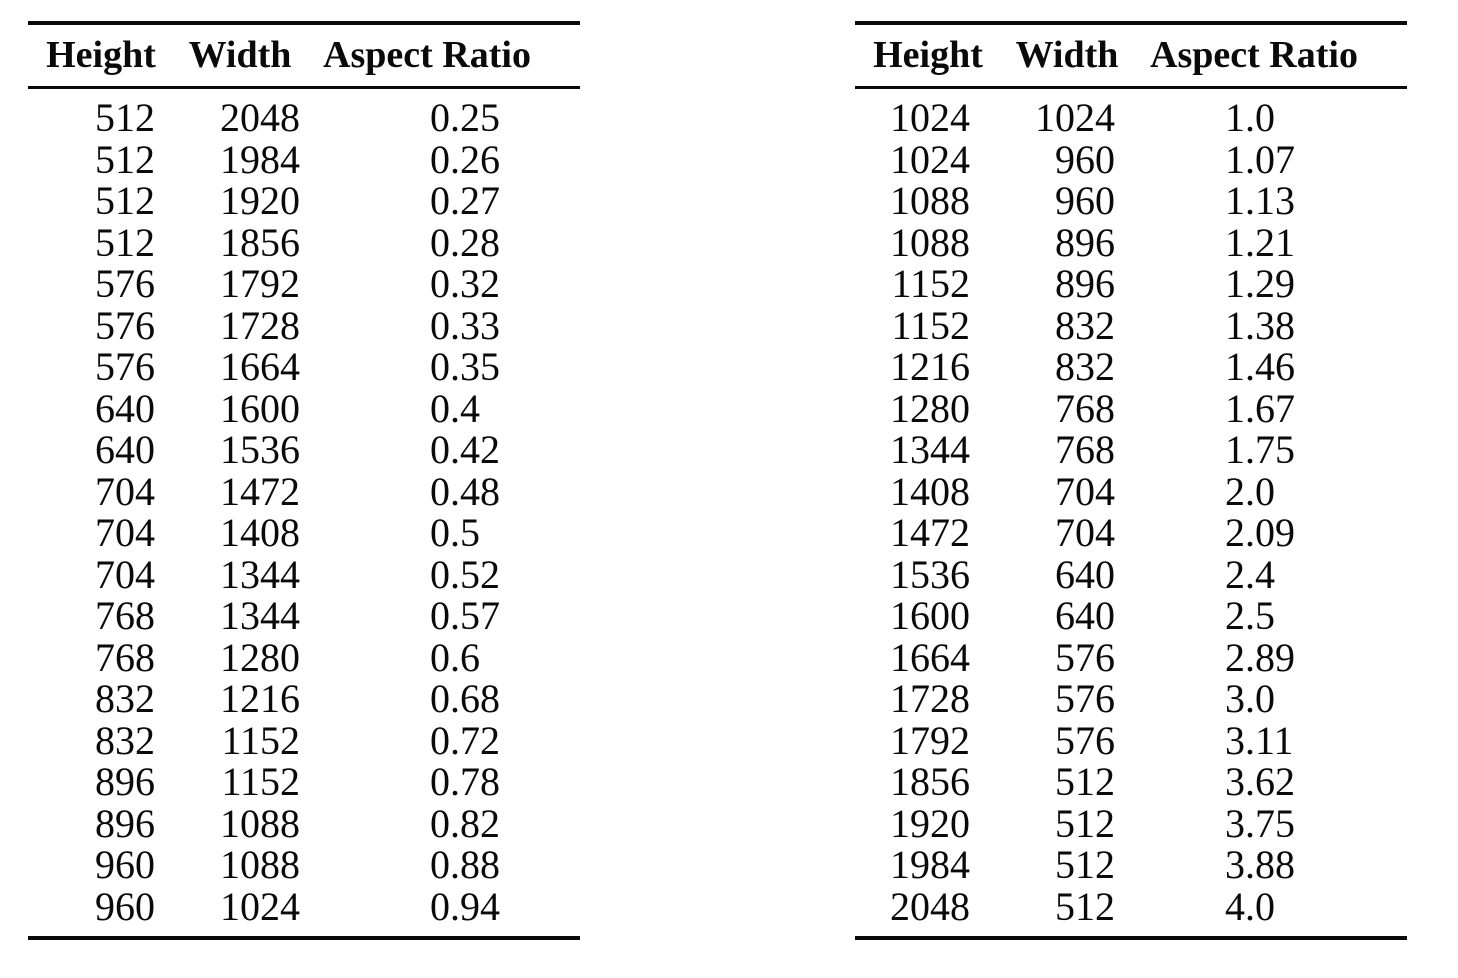 Image resolution: width=1458 pixels, height=978 pixels. Describe the element at coordinates (427, 55) in the screenshot. I see `column-header-aspect-ratio: Aspect Ratio` at that location.